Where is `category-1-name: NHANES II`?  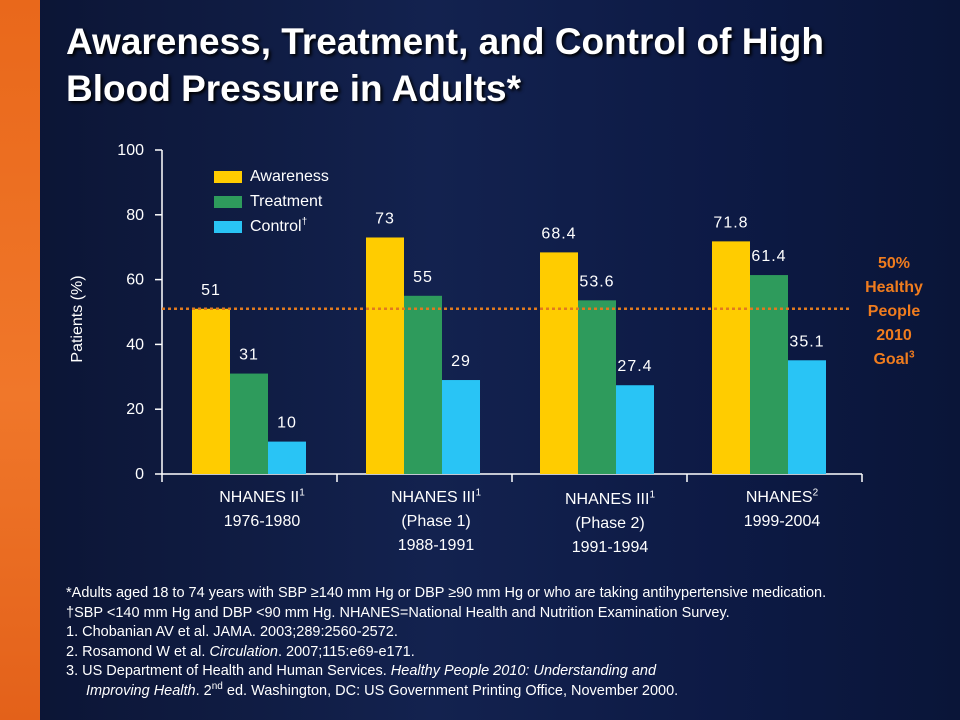
category-1-name: NHANES II is located at coordinates (259, 497).